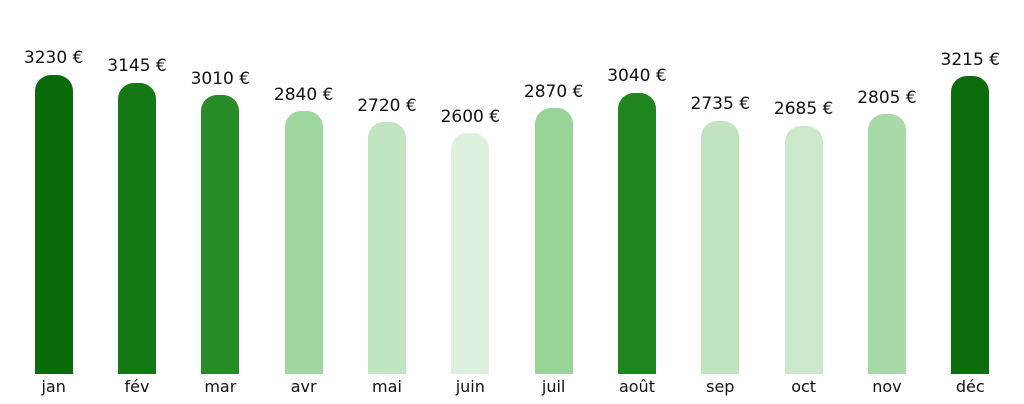 Image resolution: width=1024 pixels, height=404 pixels. Describe the element at coordinates (220, 78) in the screenshot. I see `bar-value-label: 3010 €` at that location.